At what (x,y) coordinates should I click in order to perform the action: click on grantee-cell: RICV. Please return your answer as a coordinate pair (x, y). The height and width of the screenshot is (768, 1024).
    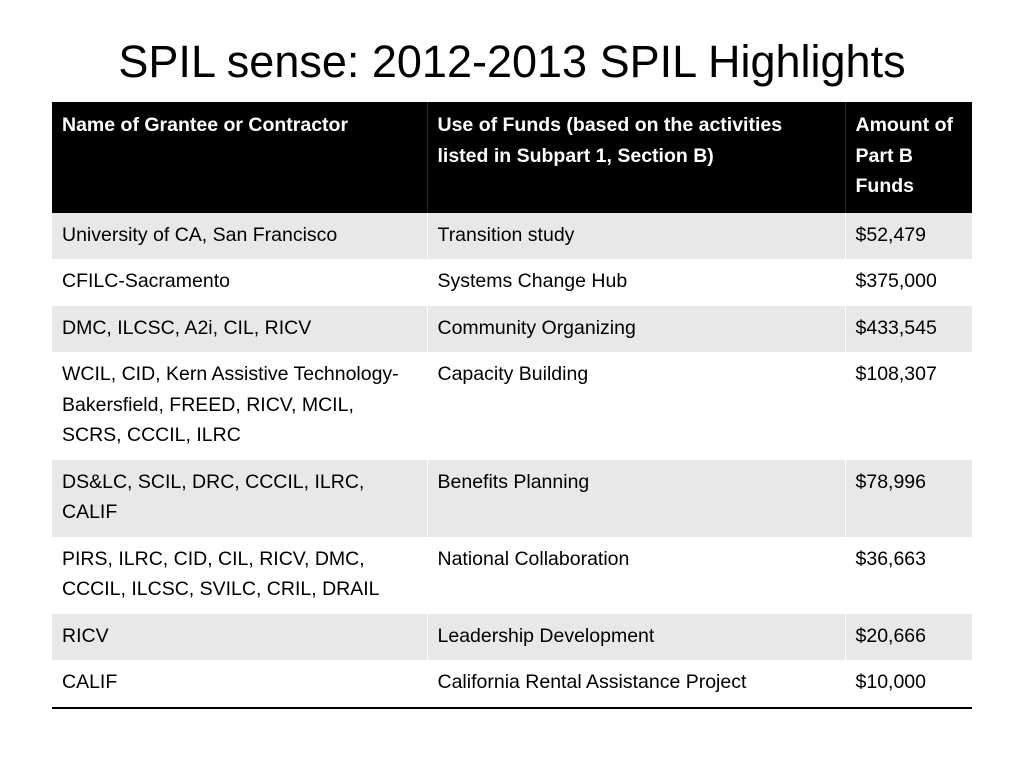
    Looking at the image, I should click on (239, 636).